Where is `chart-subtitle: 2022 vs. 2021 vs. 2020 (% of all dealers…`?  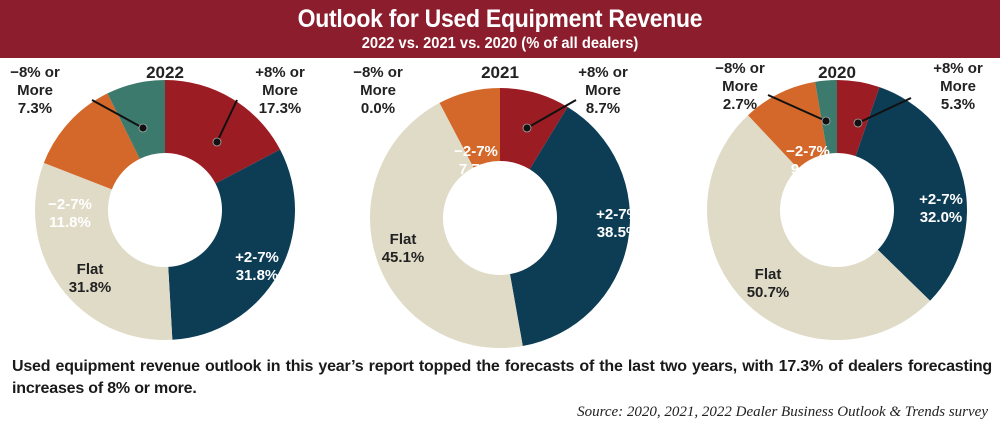
chart-subtitle: 2022 vs. 2021 vs. 2020 (% of all dealers… is located at coordinates (500, 43).